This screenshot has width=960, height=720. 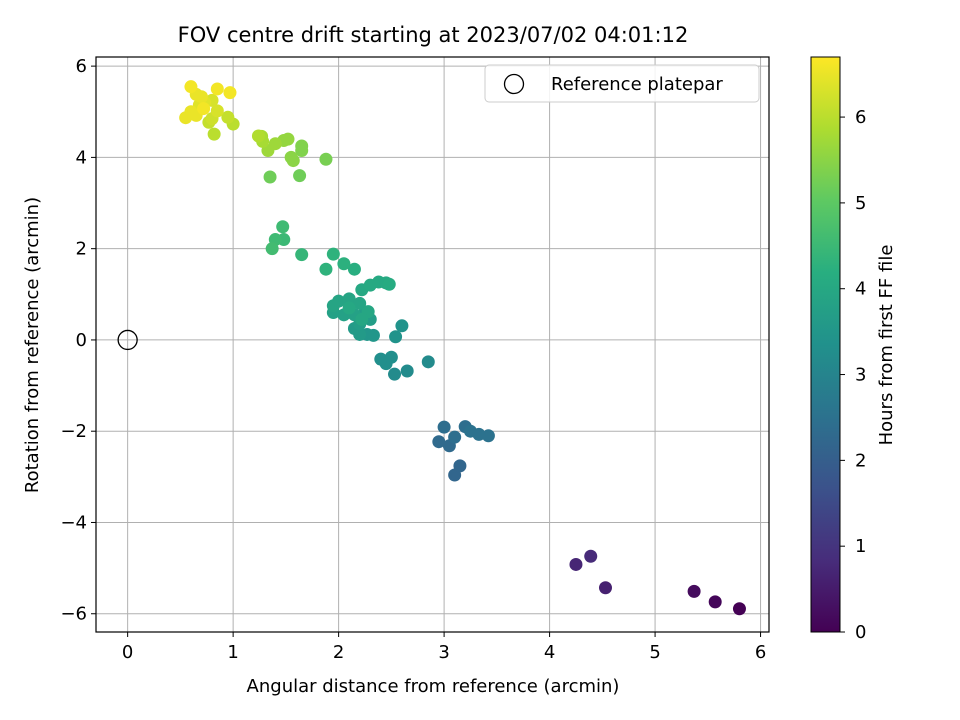 I want to click on colorbar-tick-label: 4, so click(x=860, y=289).